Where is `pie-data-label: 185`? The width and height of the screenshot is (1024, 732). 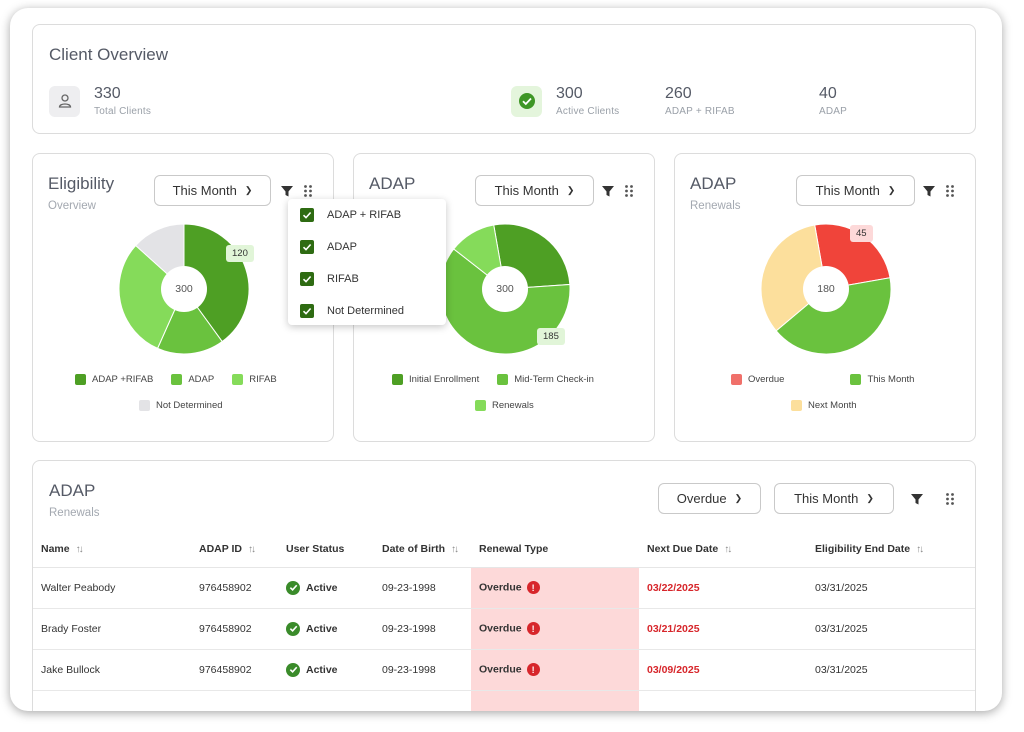 pie-data-label: 185 is located at coordinates (551, 336).